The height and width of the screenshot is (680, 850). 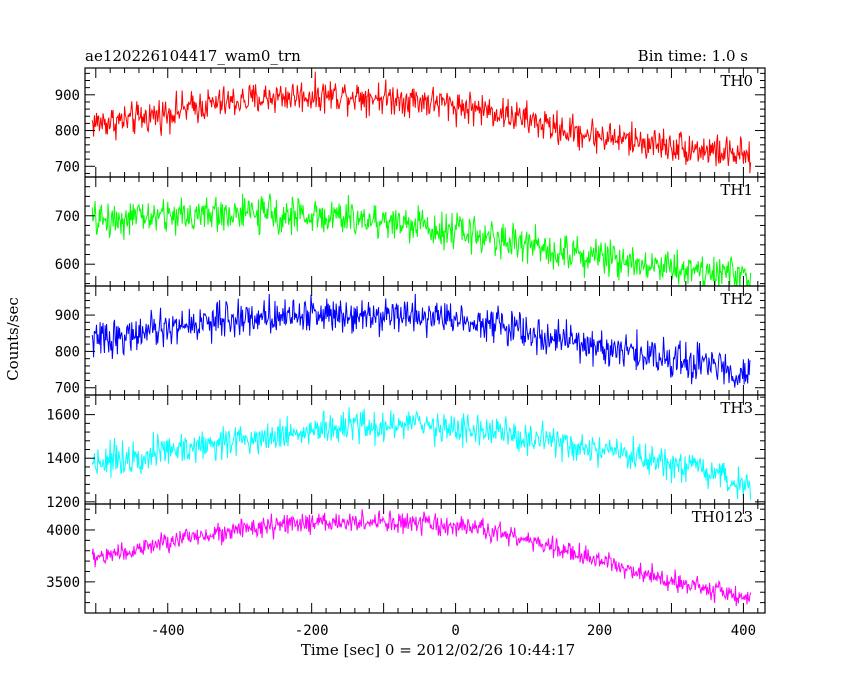 I want to click on x-tick-label: 0, so click(x=455, y=631).